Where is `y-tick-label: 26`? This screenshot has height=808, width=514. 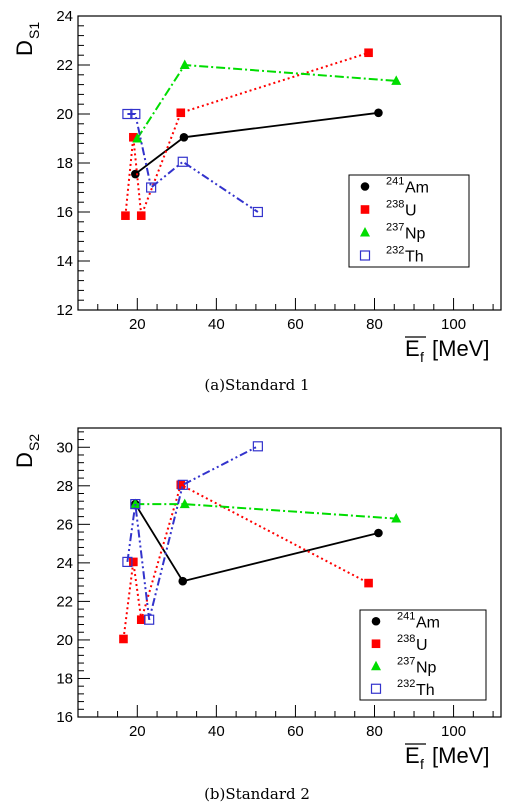
y-tick-label: 26 is located at coordinates (64, 524).